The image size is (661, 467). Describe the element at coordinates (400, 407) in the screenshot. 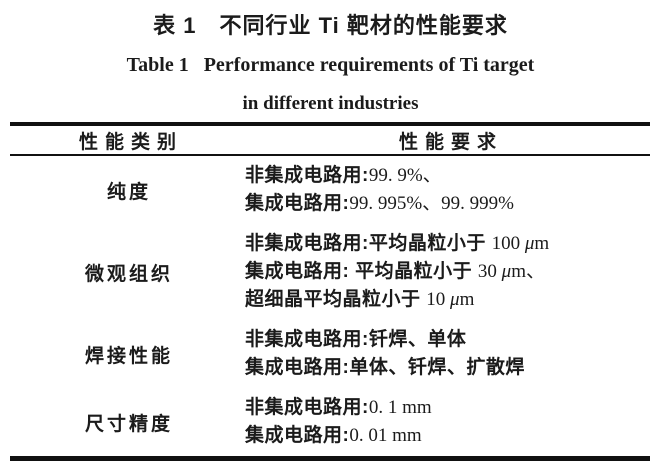

I see `text-segment: 0. 1 mm` at that location.